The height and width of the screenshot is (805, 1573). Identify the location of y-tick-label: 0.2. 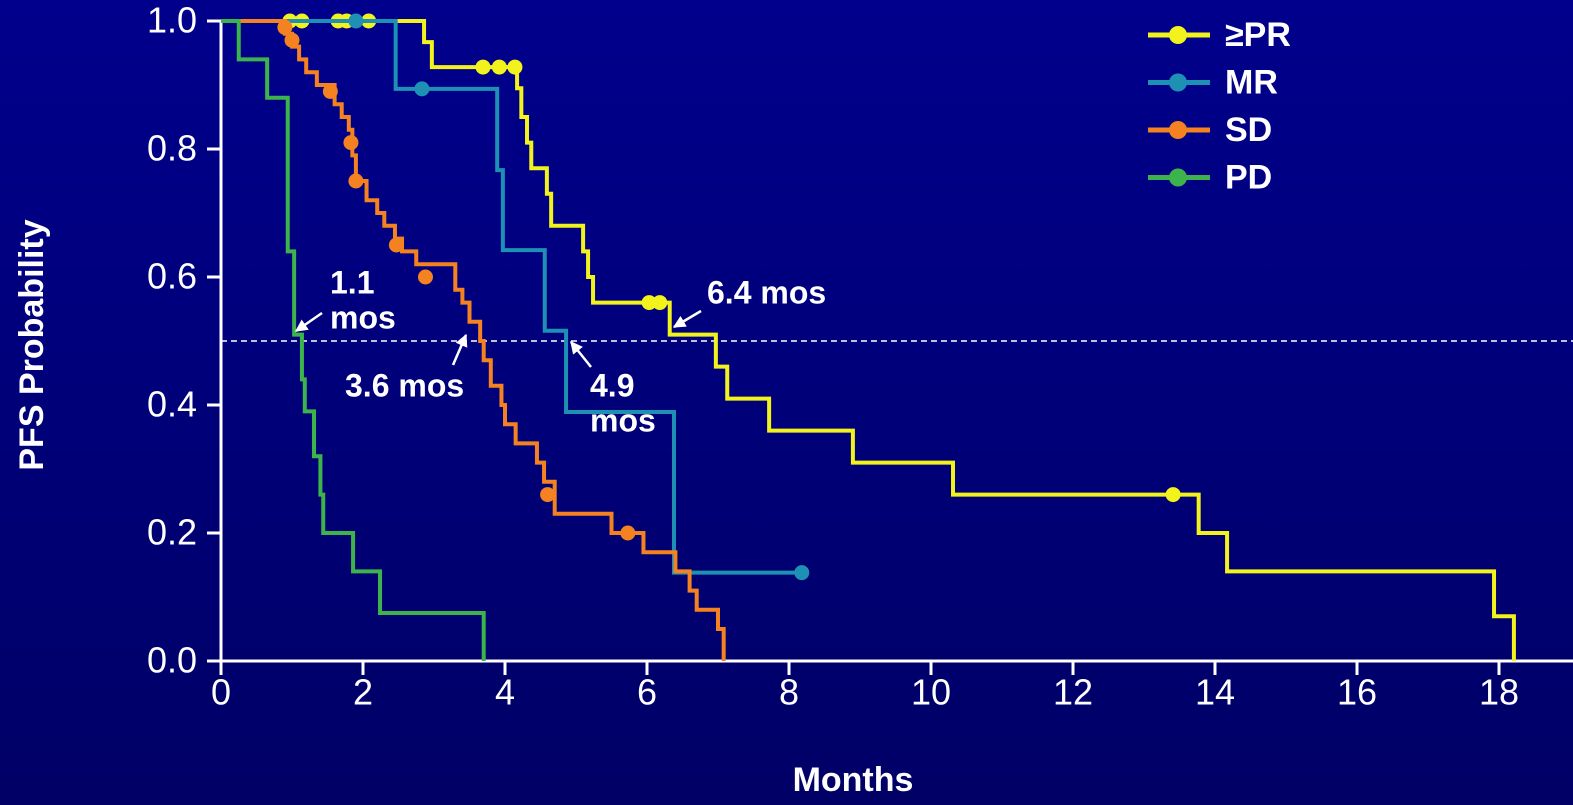
(172, 532).